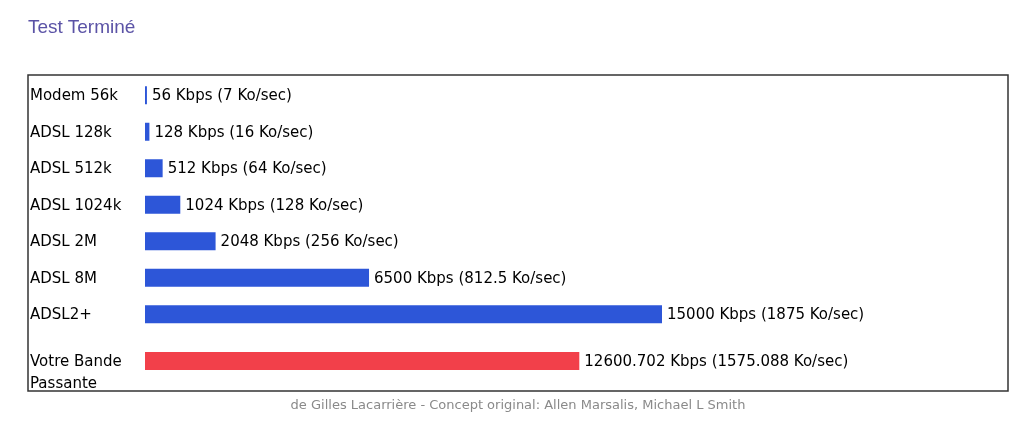 The width and height of the screenshot is (1024, 421). What do you see at coordinates (716, 361) in the screenshot?
I see `data-label: 12600.702 Kbps (1575.088 Ko/sec)` at bounding box center [716, 361].